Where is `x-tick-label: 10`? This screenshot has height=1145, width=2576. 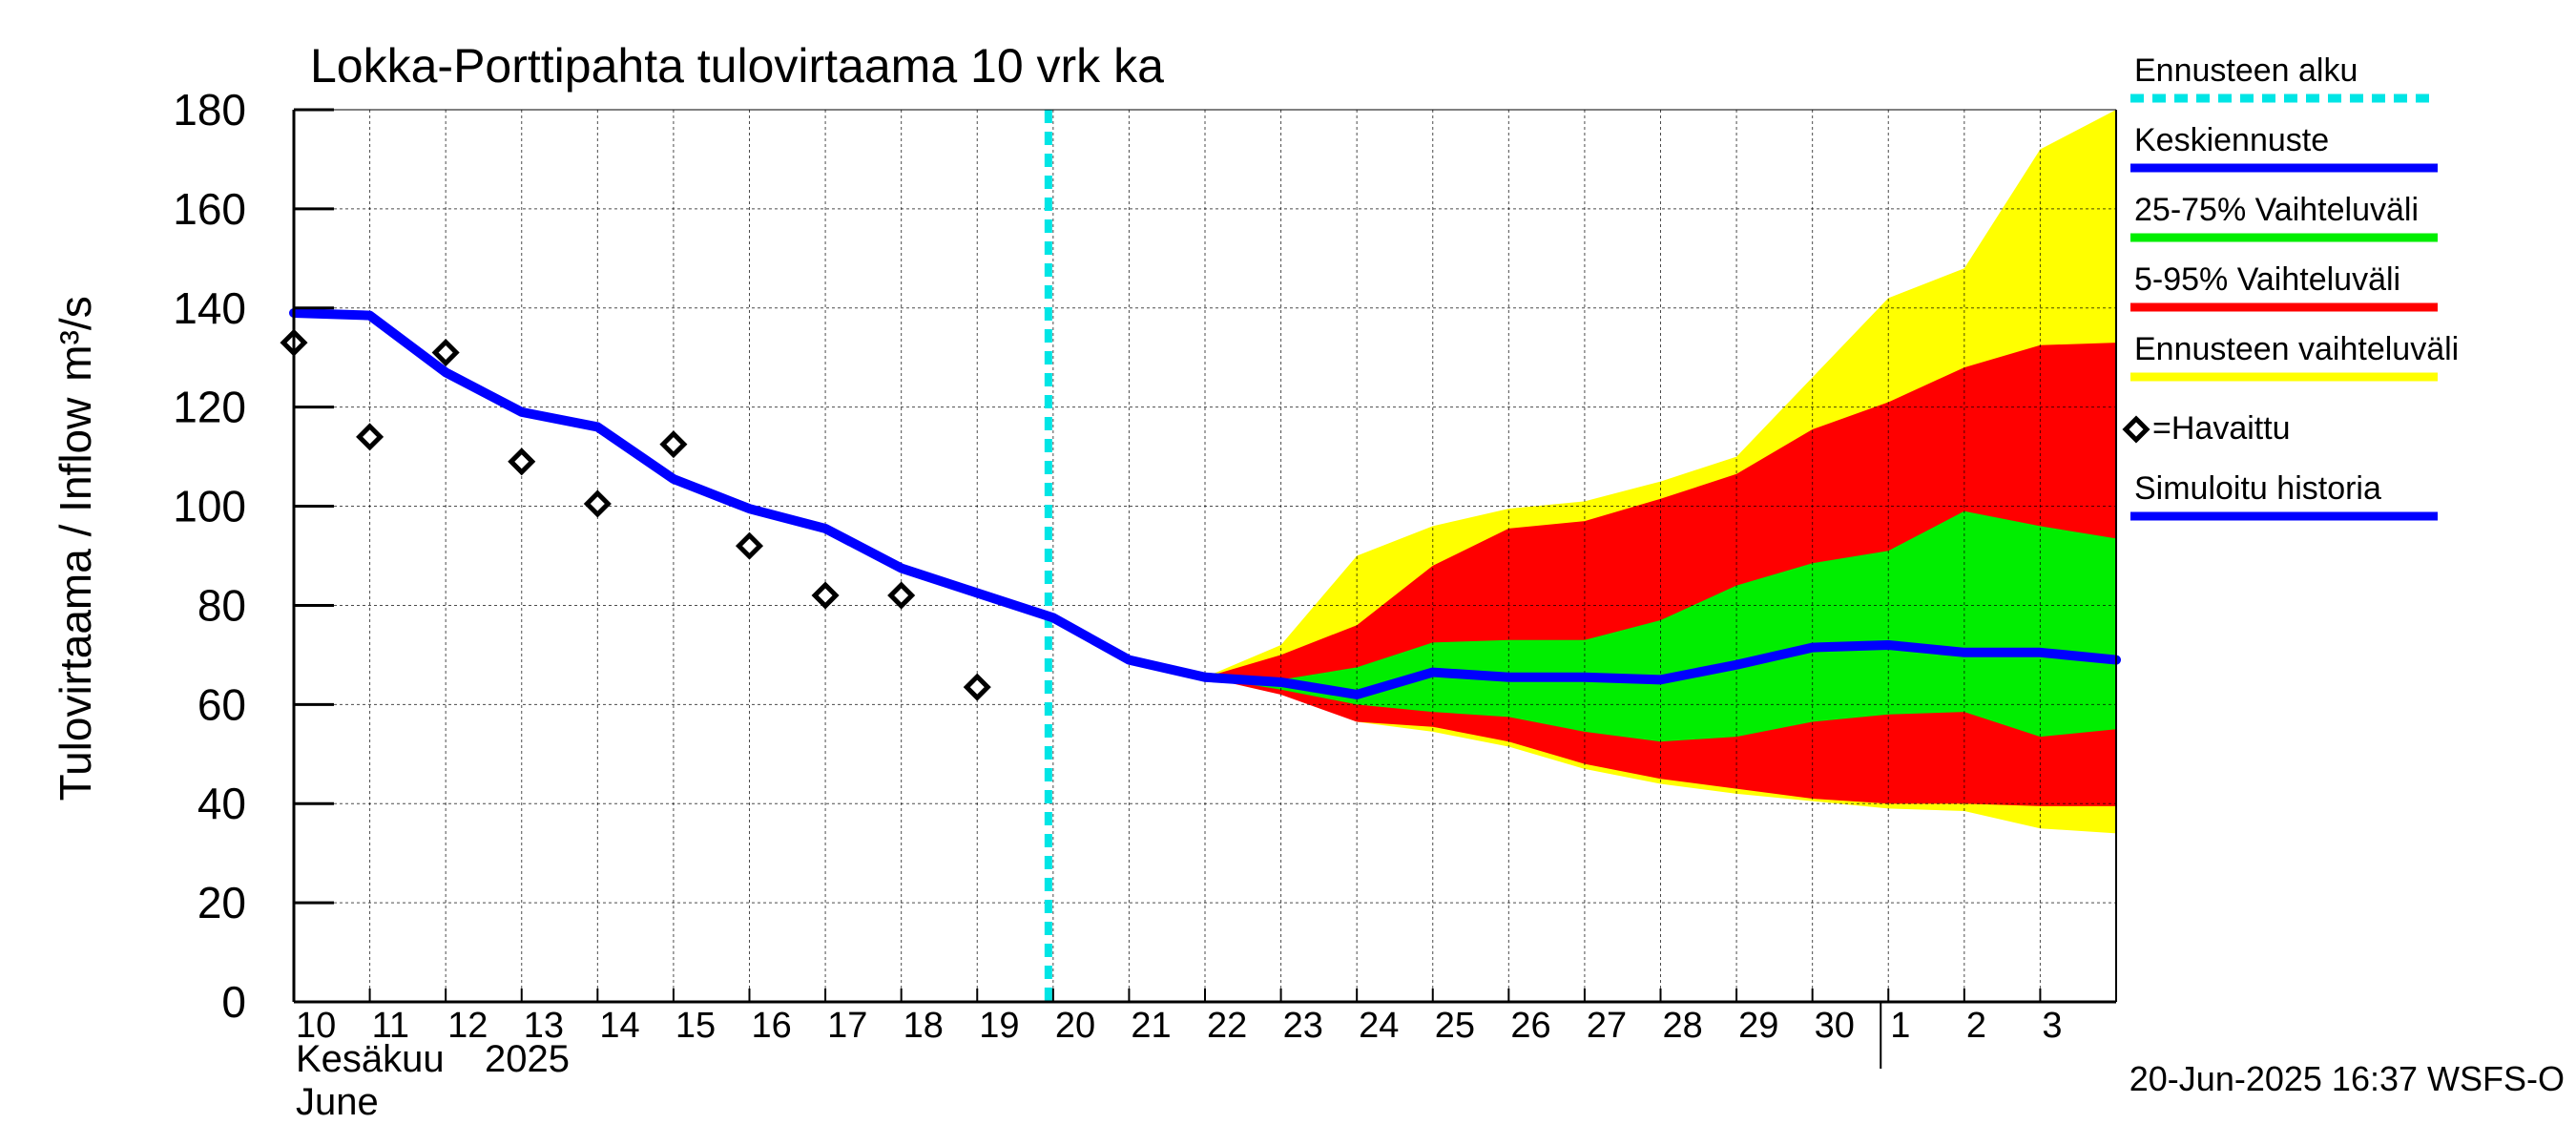 x-tick-label: 10 is located at coordinates (316, 1026).